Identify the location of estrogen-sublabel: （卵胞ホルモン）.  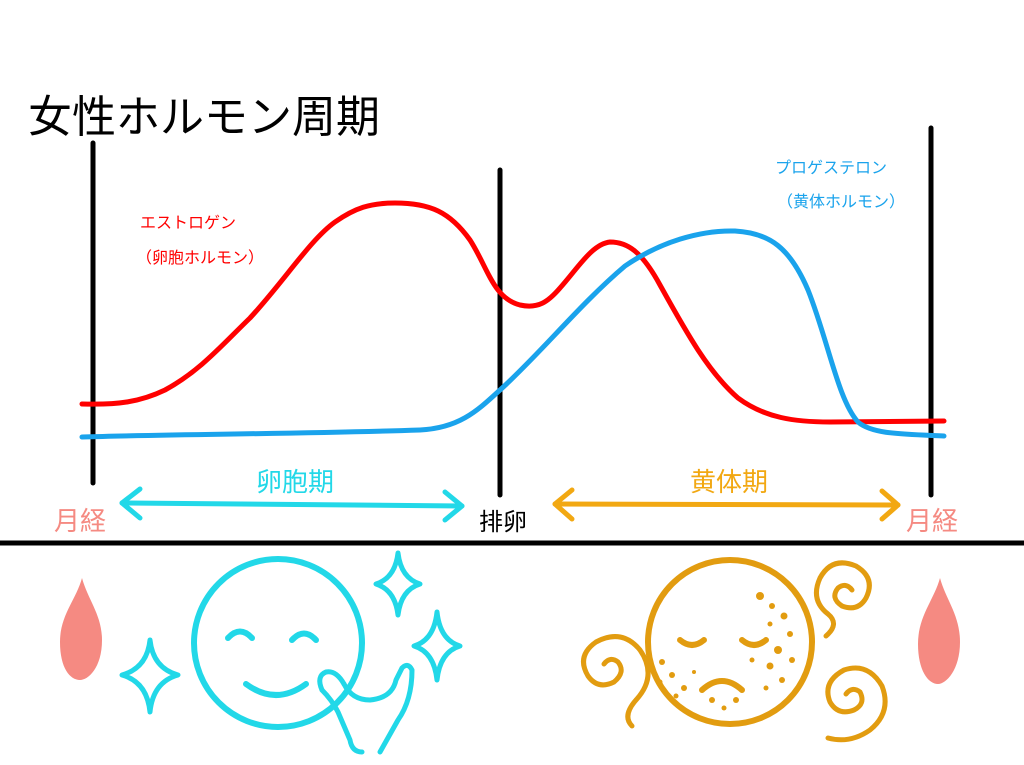
(200, 257).